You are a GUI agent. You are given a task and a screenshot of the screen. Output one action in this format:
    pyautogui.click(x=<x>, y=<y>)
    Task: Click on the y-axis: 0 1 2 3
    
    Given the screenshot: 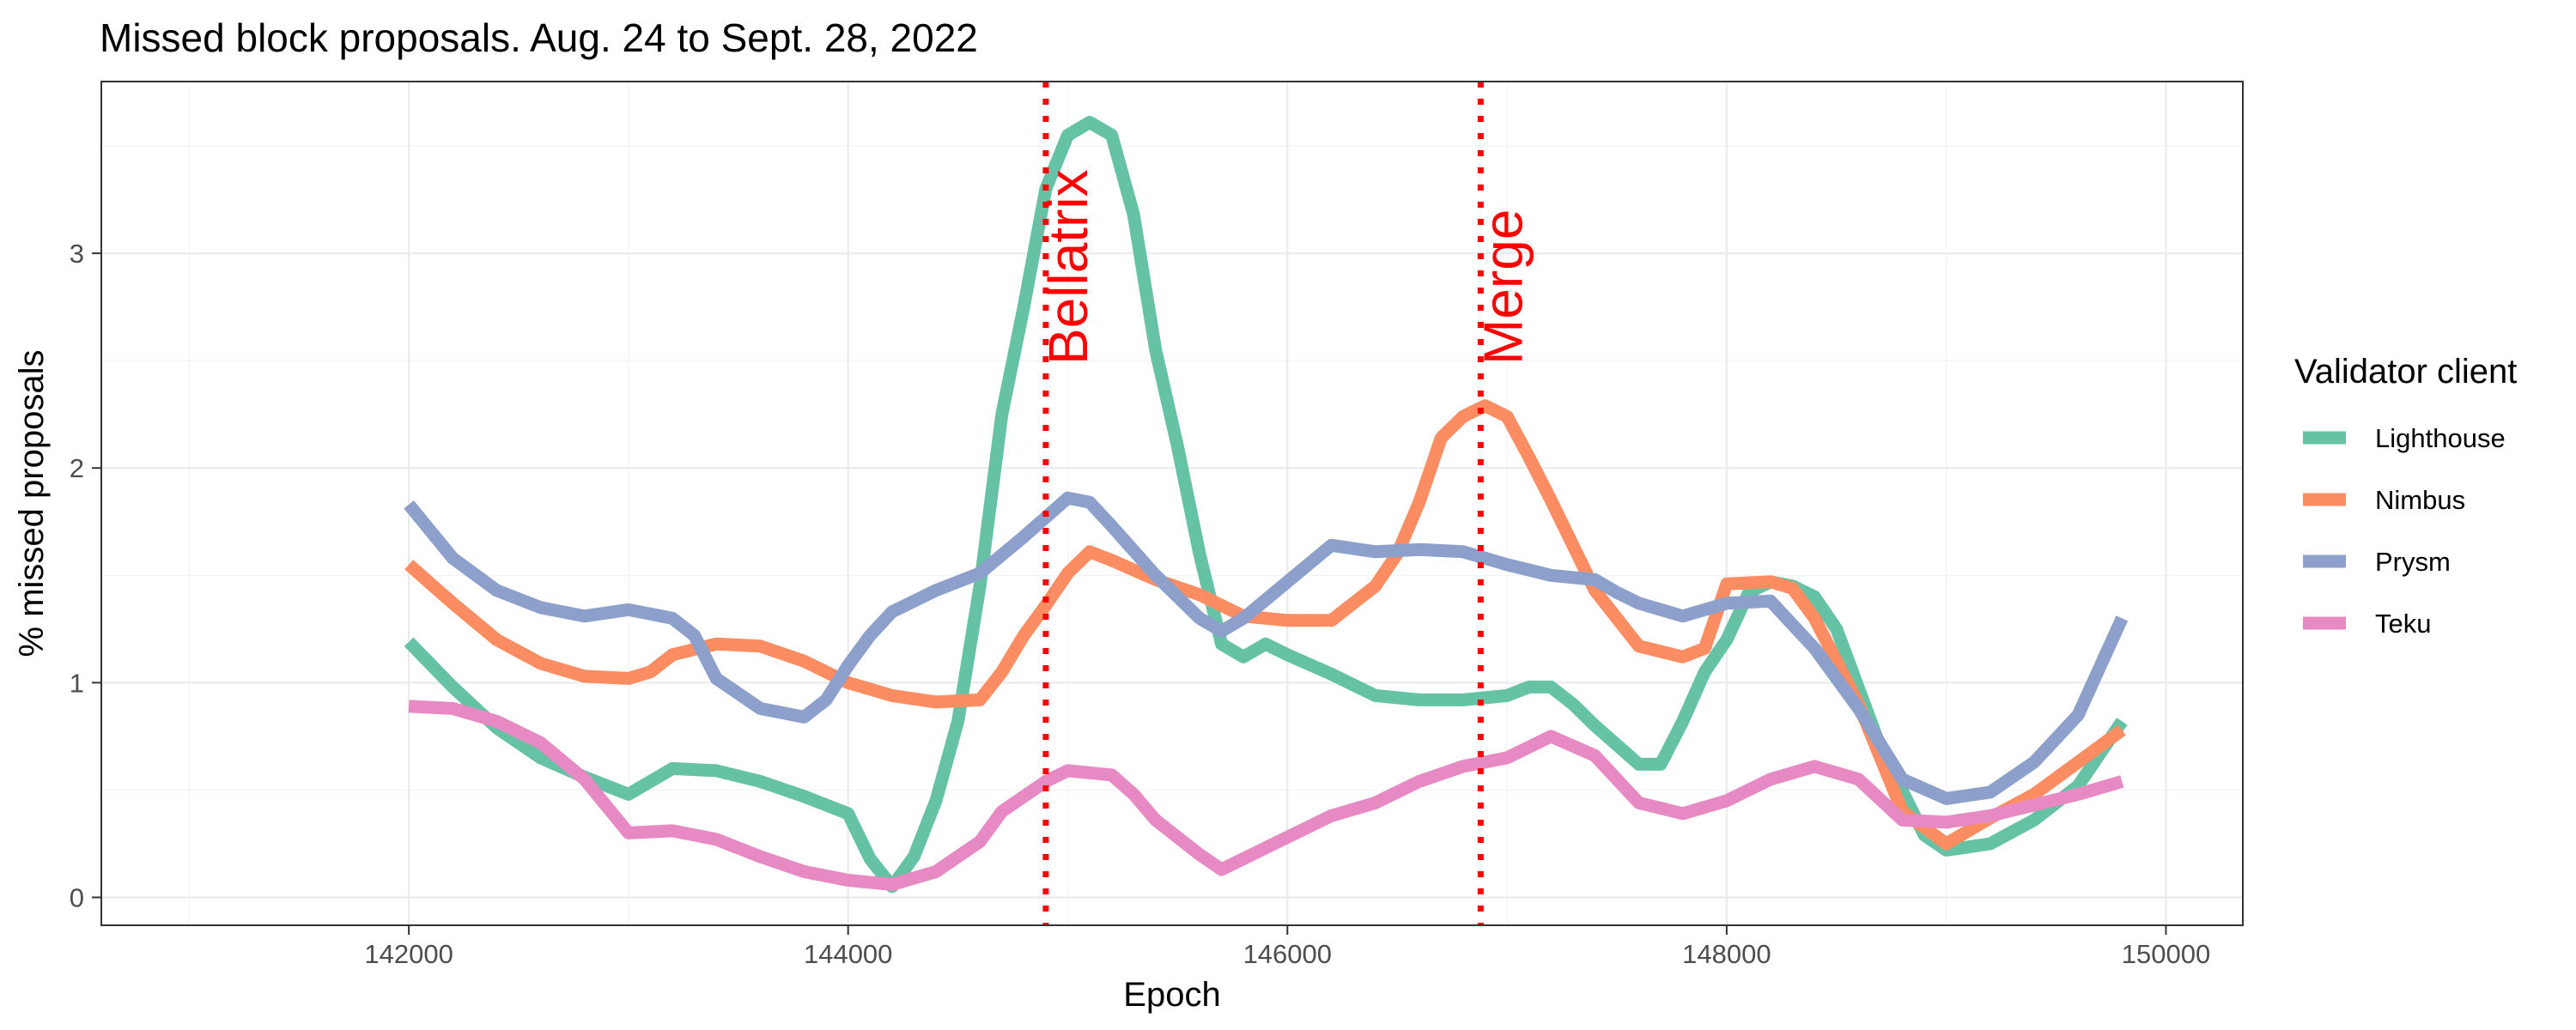 What is the action you would take?
    pyautogui.click(x=85, y=575)
    